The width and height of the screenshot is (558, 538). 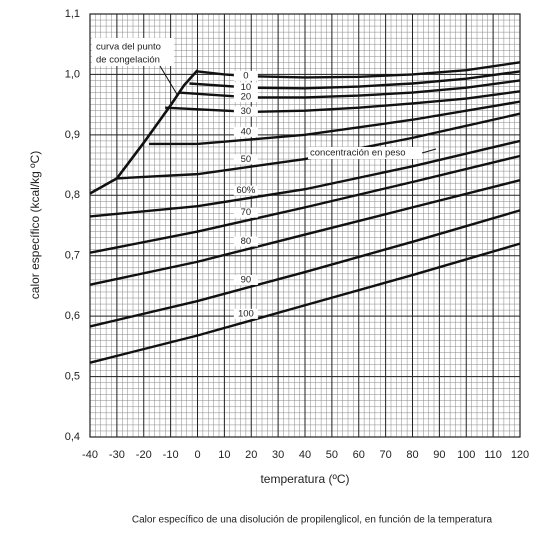 I want to click on y-tick-label: 0,9, so click(x=72, y=135).